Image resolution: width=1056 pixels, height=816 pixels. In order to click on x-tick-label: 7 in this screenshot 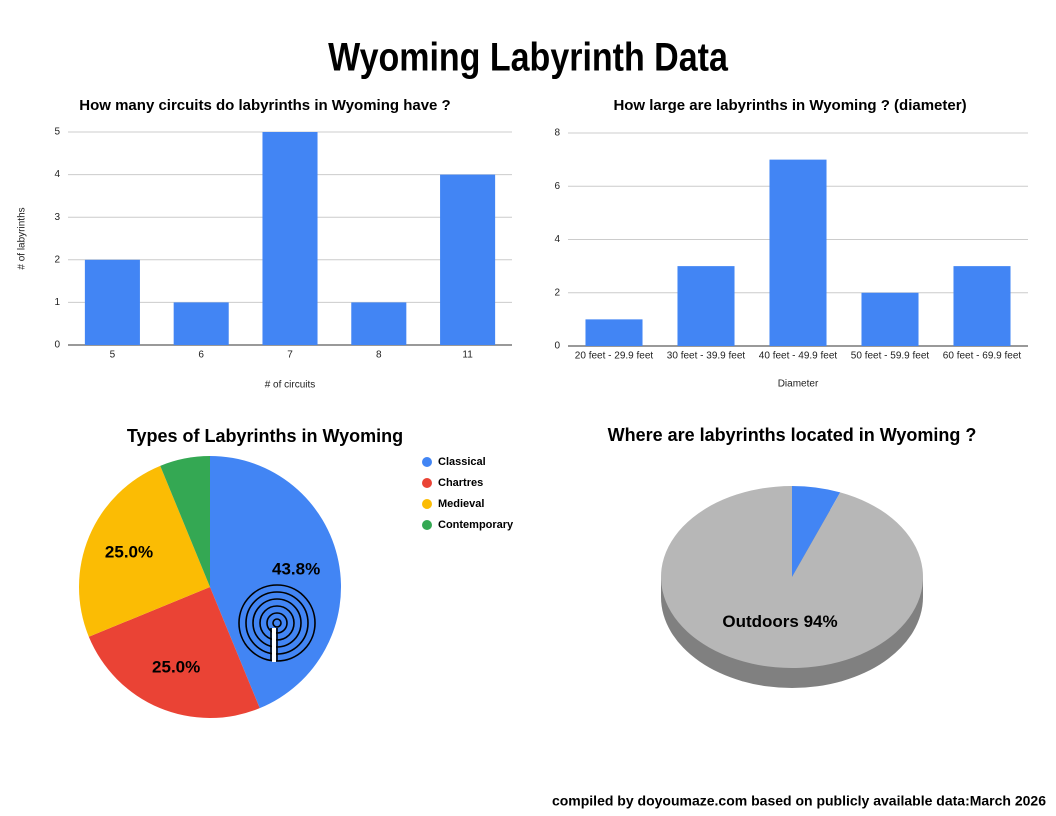, I will do `click(290, 355)`.